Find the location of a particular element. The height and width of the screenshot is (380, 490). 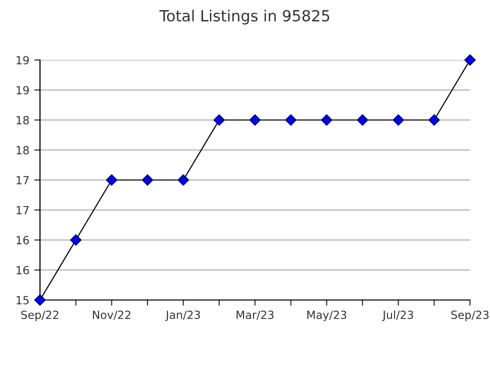

x-tick-label: Nov/22 is located at coordinates (111, 315).